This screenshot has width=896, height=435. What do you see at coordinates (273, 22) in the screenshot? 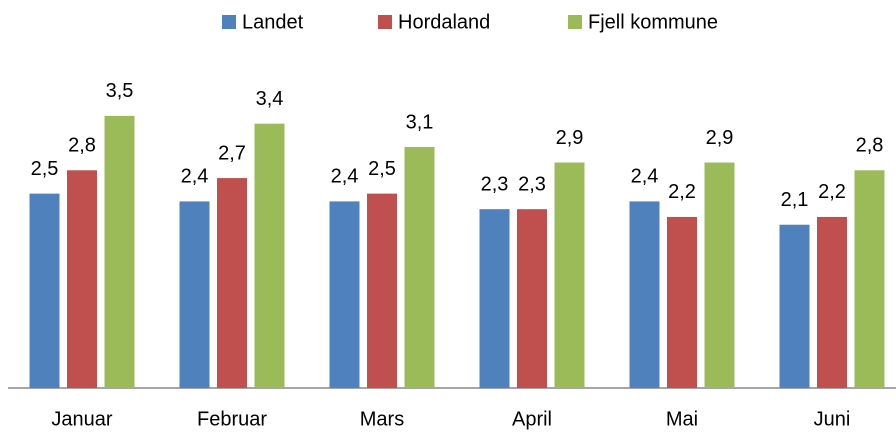
I see `legend-label: Landet` at bounding box center [273, 22].